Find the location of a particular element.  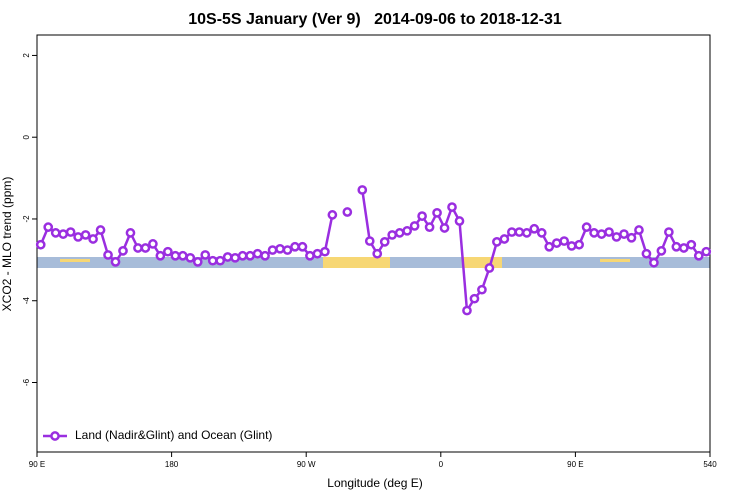

x-tick-label: 540 is located at coordinates (710, 464).